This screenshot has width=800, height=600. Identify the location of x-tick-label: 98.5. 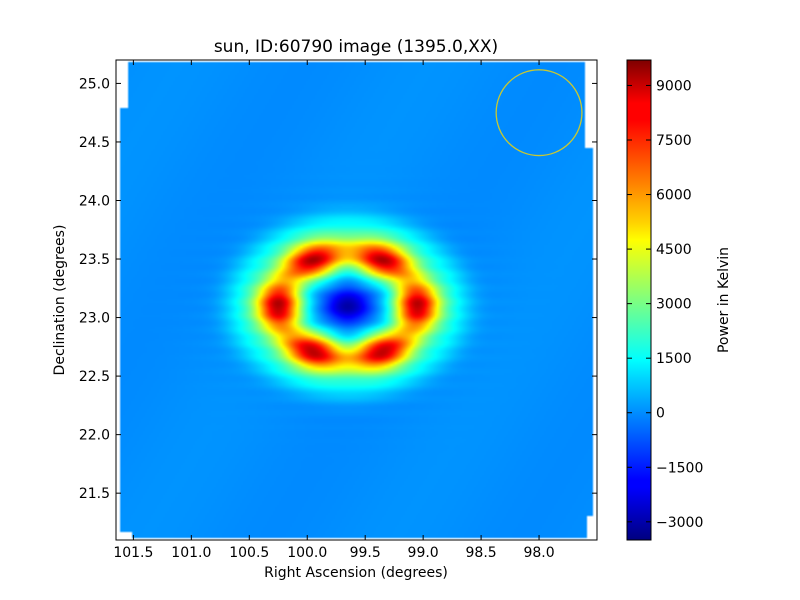
(481, 553).